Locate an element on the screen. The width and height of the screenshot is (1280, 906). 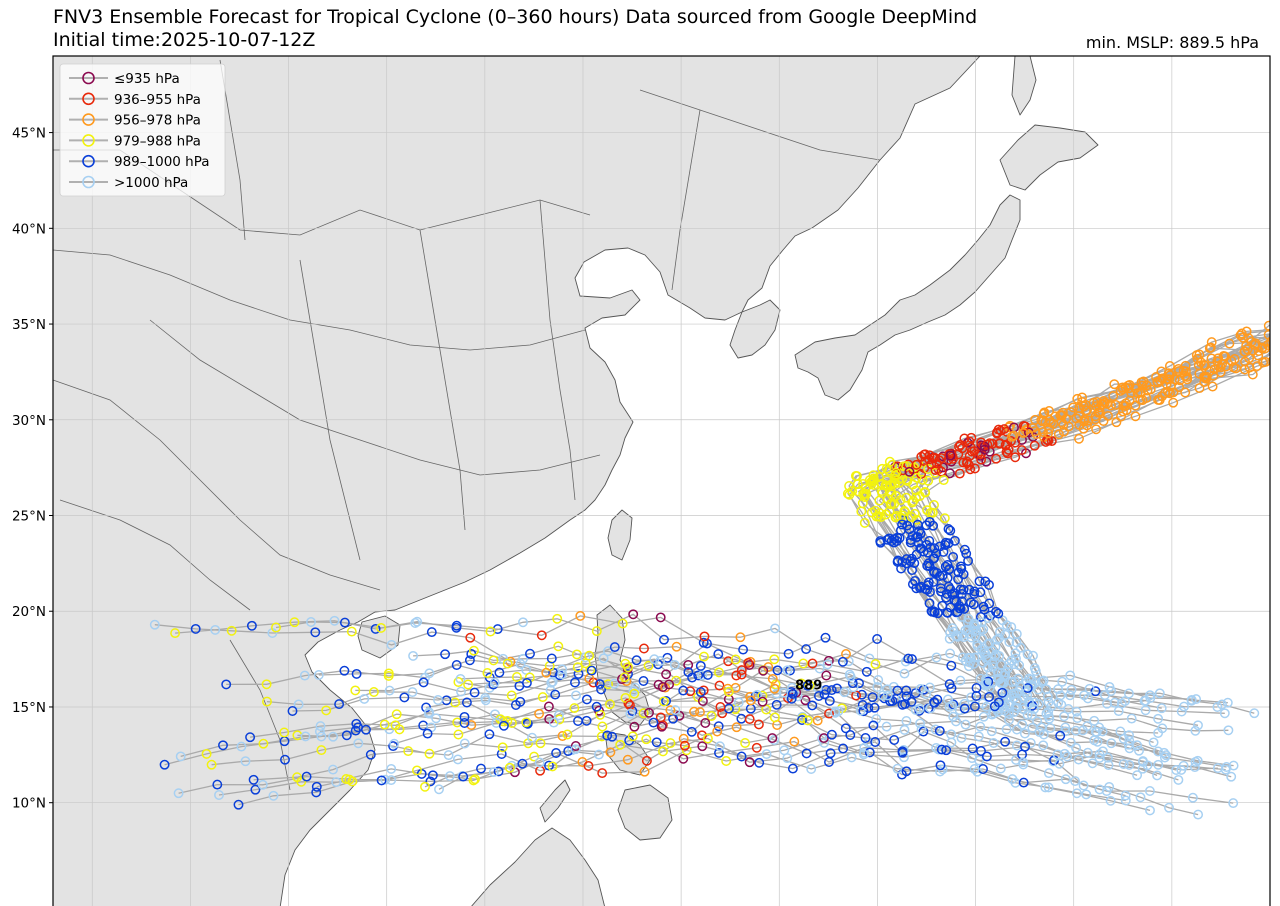
min-mslp-label: min. MSLP: 889.5 hPa is located at coordinates (1172, 42).